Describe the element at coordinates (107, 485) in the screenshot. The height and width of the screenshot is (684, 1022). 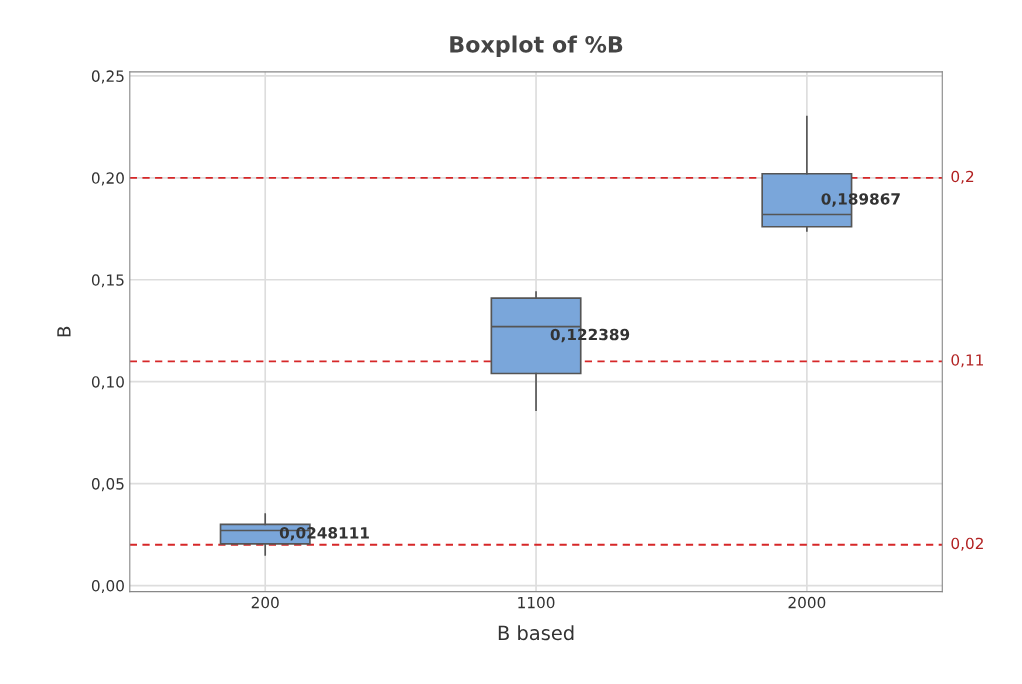
I see `y-tick-label: 0,05` at that location.